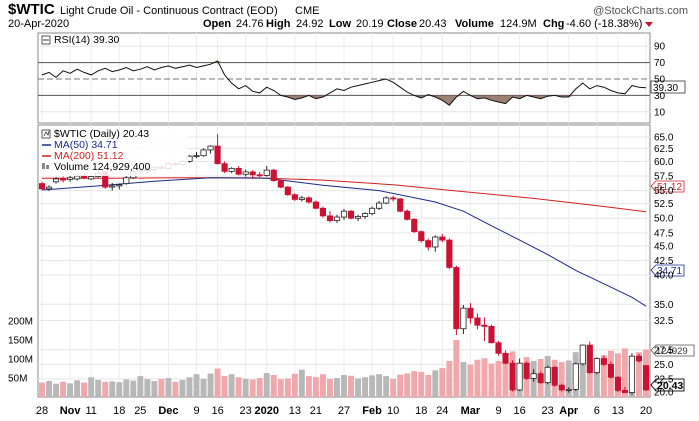  What do you see at coordinates (664, 350) in the screenshot?
I see `price-tick-label: 27.5` at bounding box center [664, 350].